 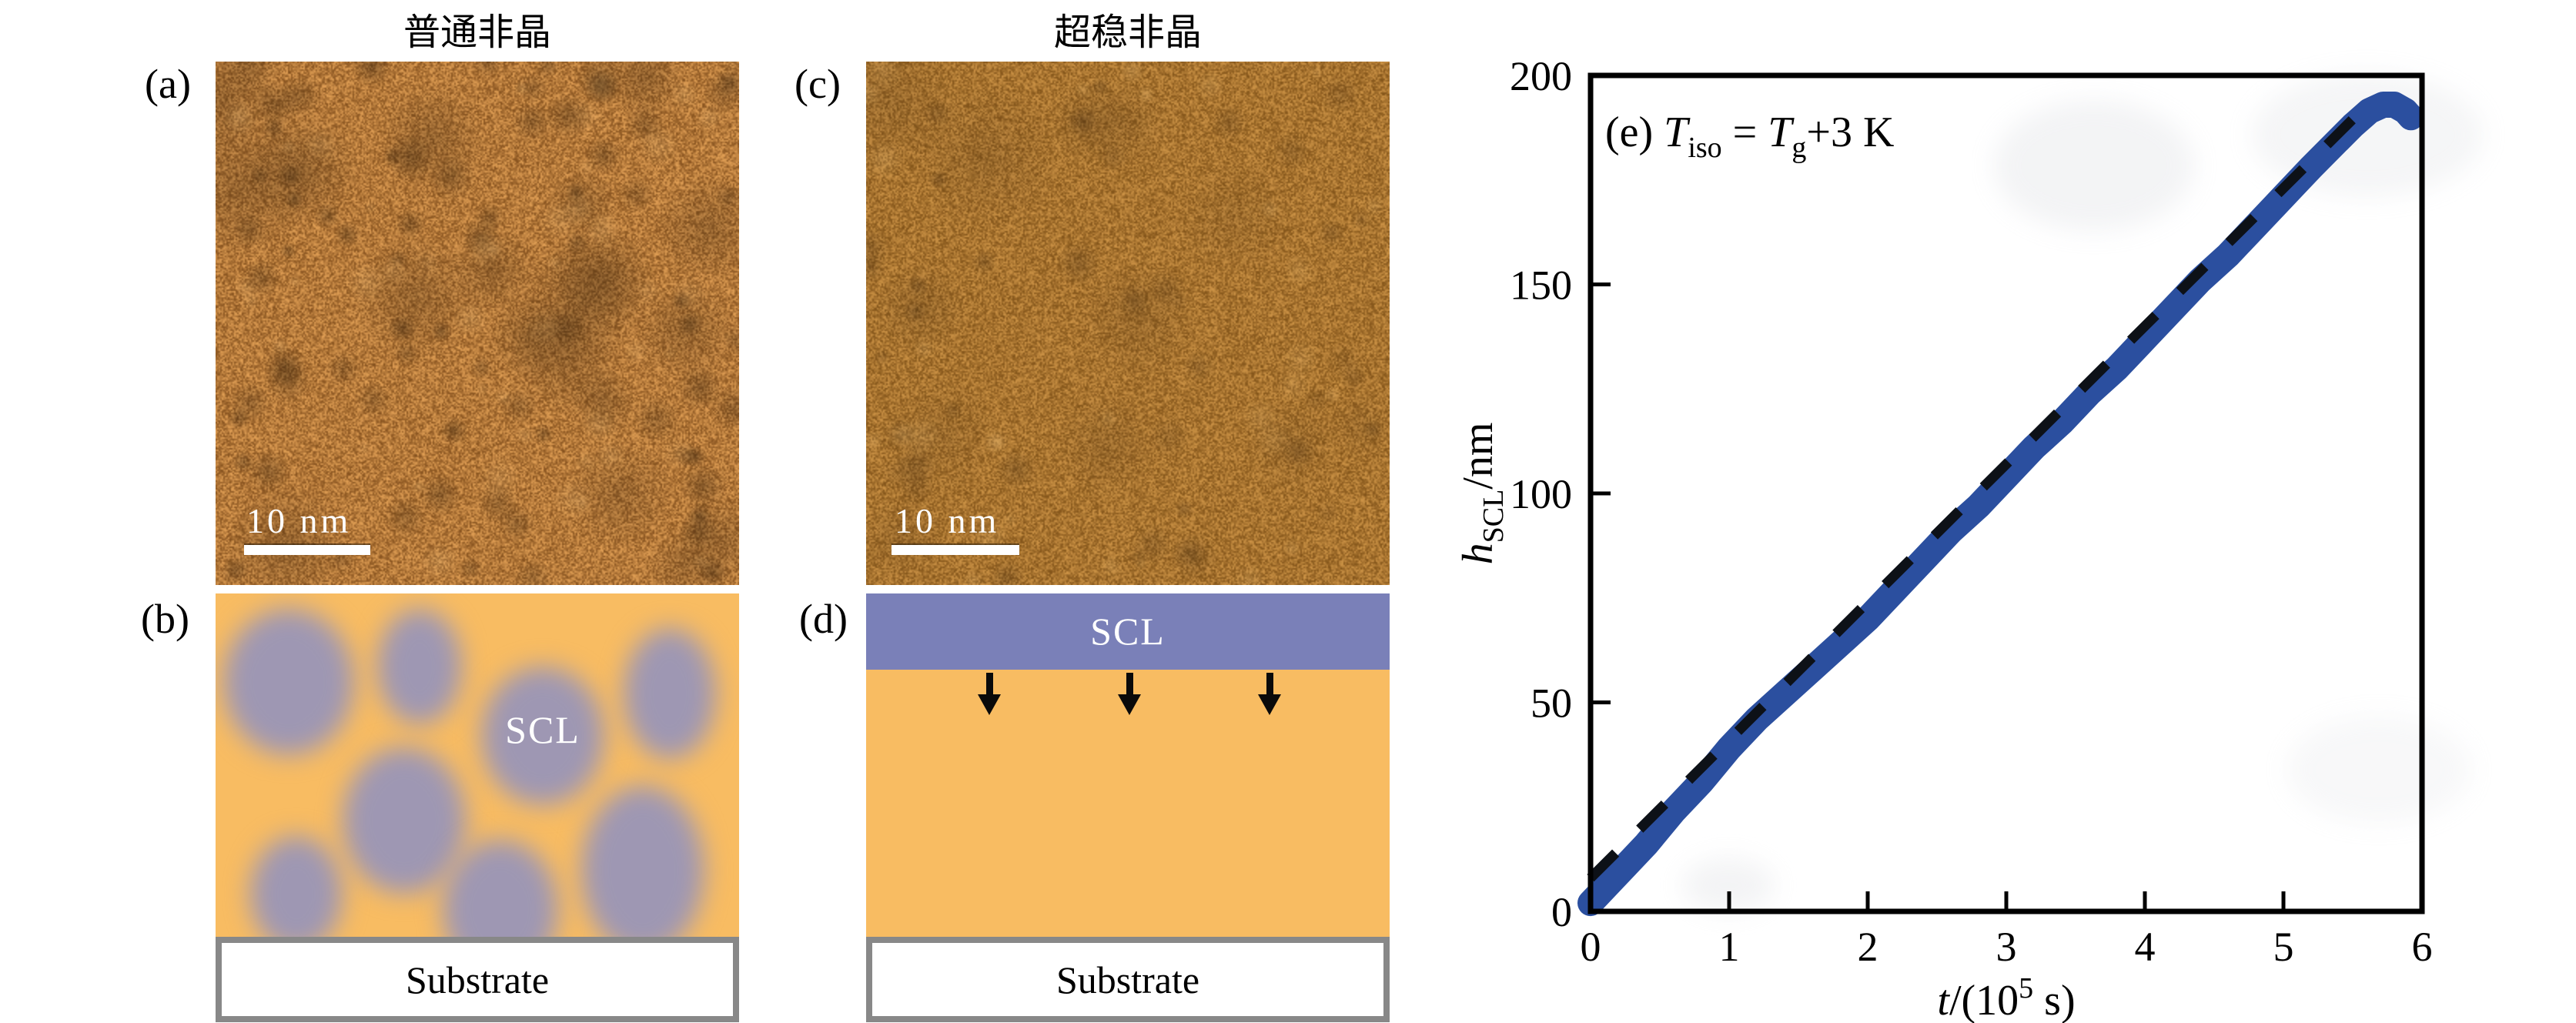 What do you see at coordinates (165, 619) in the screenshot?
I see `panel-label-b: (b)` at bounding box center [165, 619].